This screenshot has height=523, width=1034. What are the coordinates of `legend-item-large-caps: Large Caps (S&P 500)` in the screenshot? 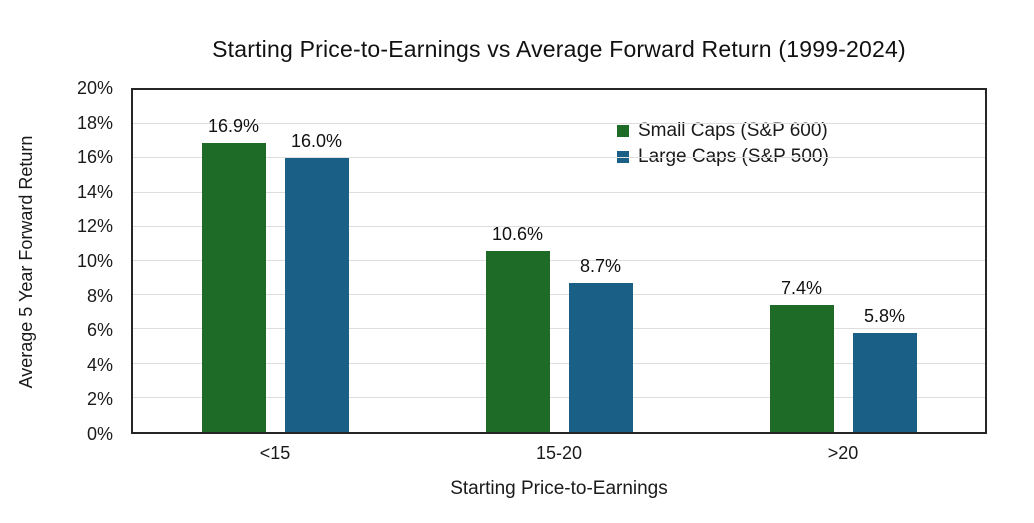 It's located at (723, 157).